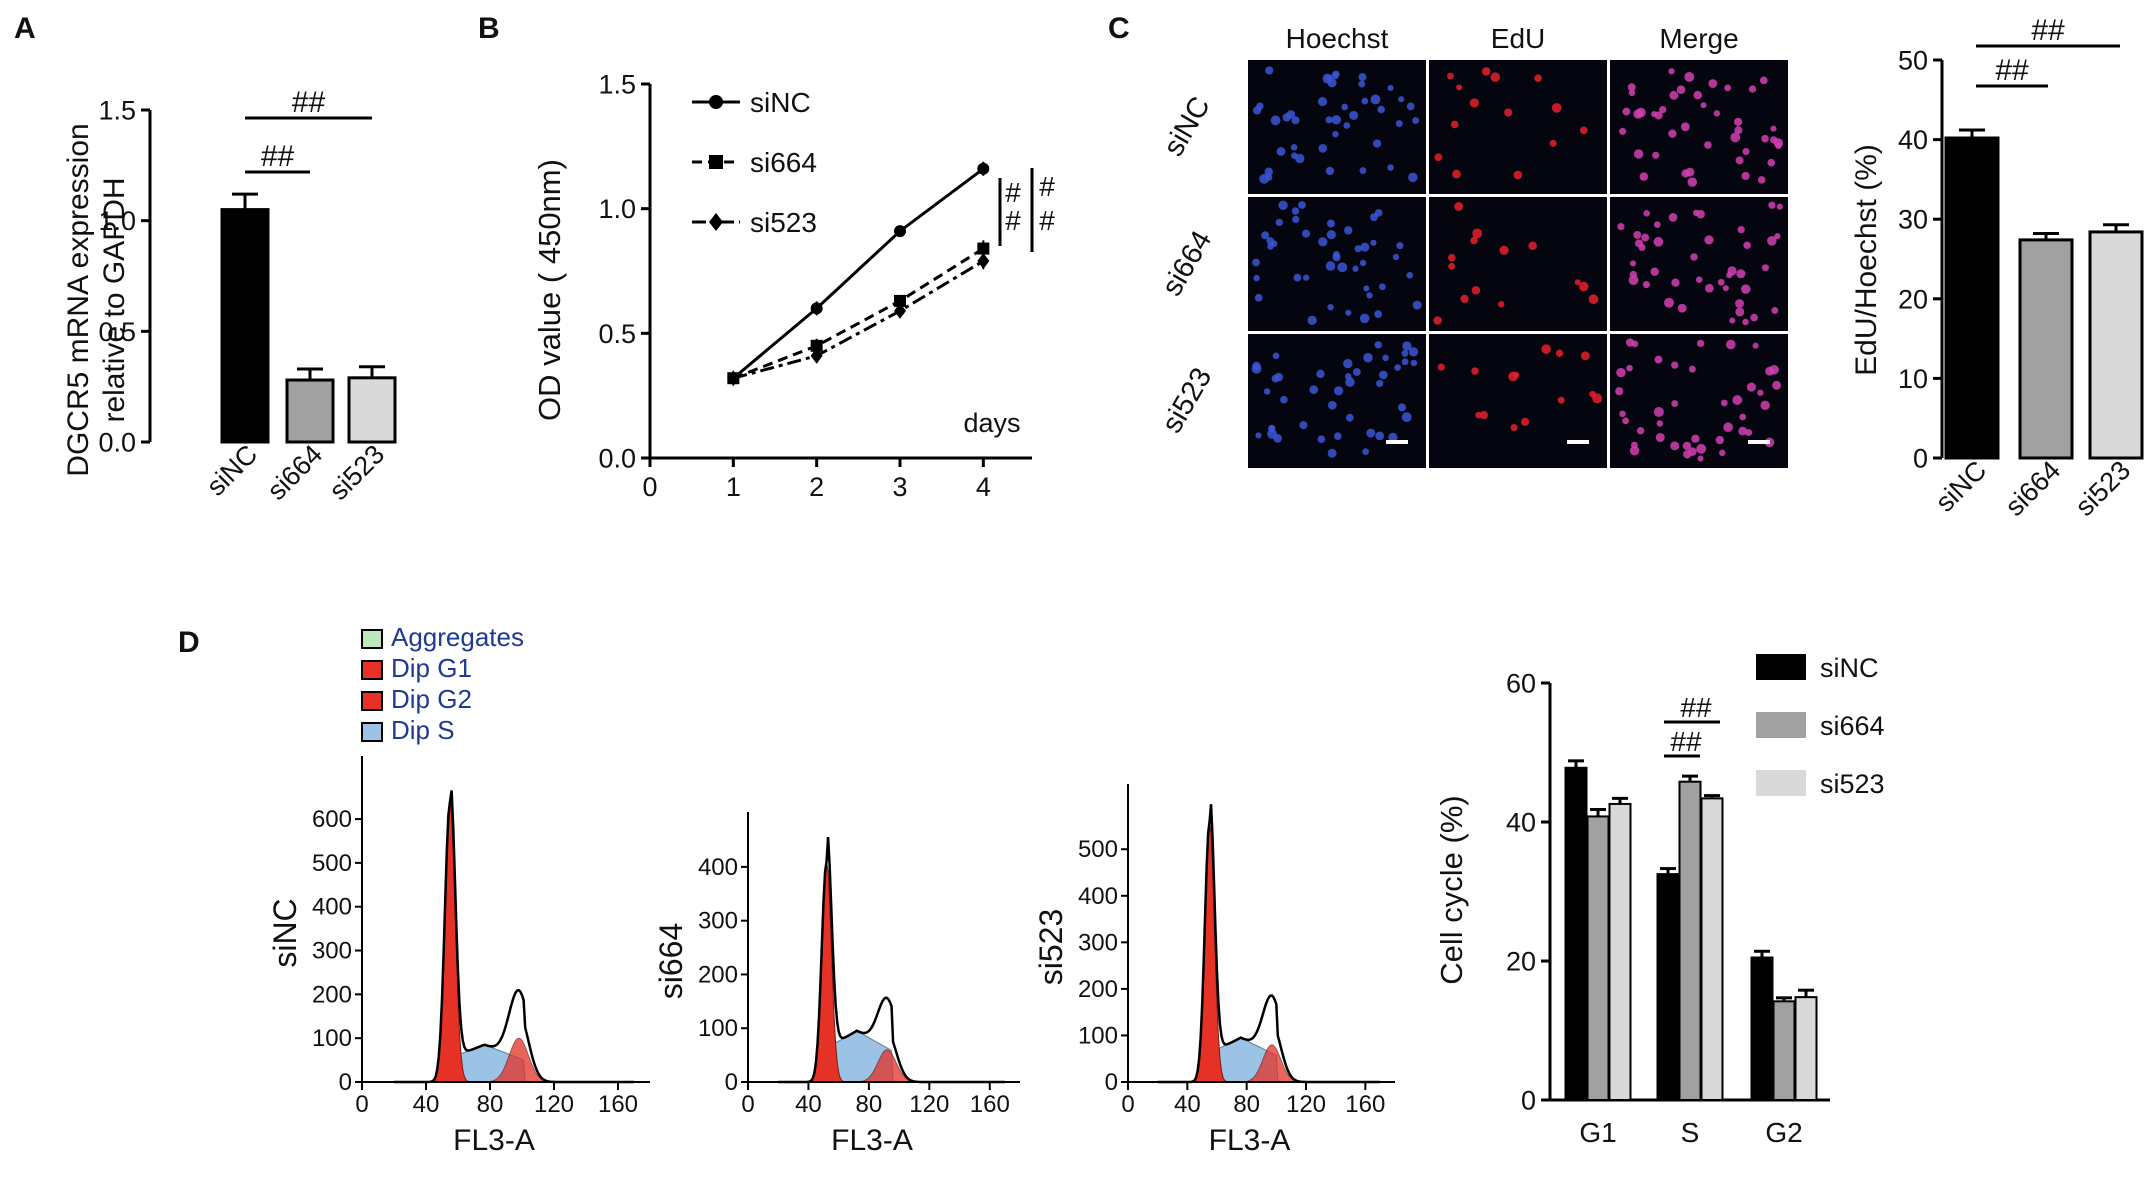 This screenshot has height=1182, width=2152. I want to click on point-si523, so click(983, 261).